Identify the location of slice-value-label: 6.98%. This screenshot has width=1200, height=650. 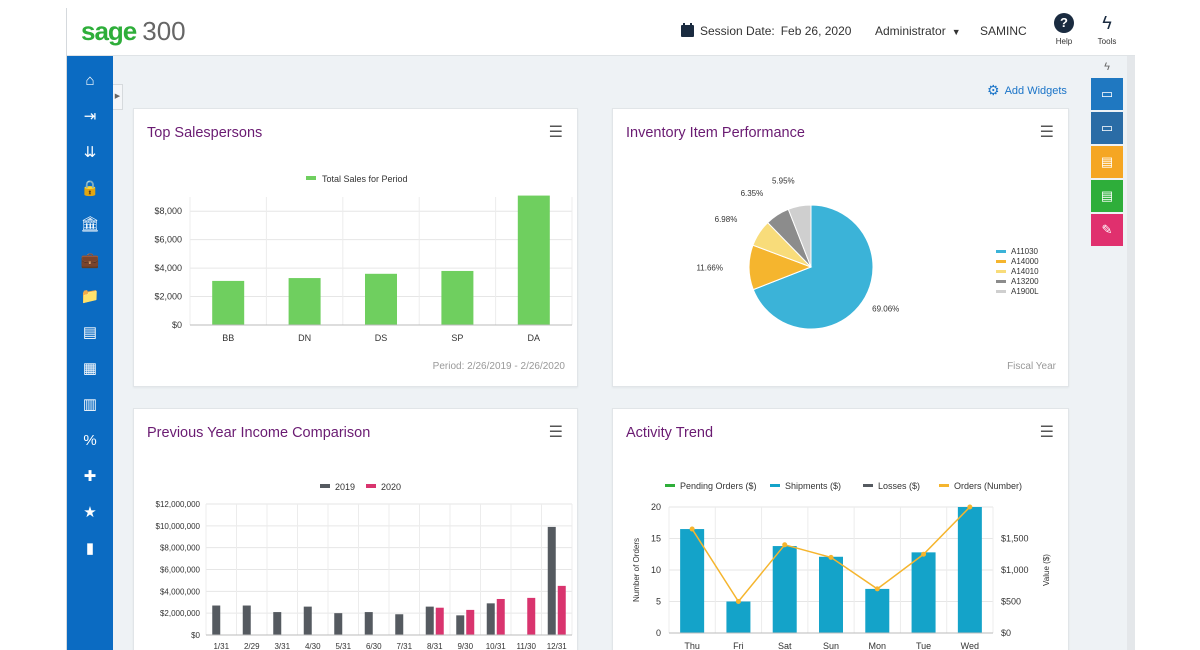
(726, 219).